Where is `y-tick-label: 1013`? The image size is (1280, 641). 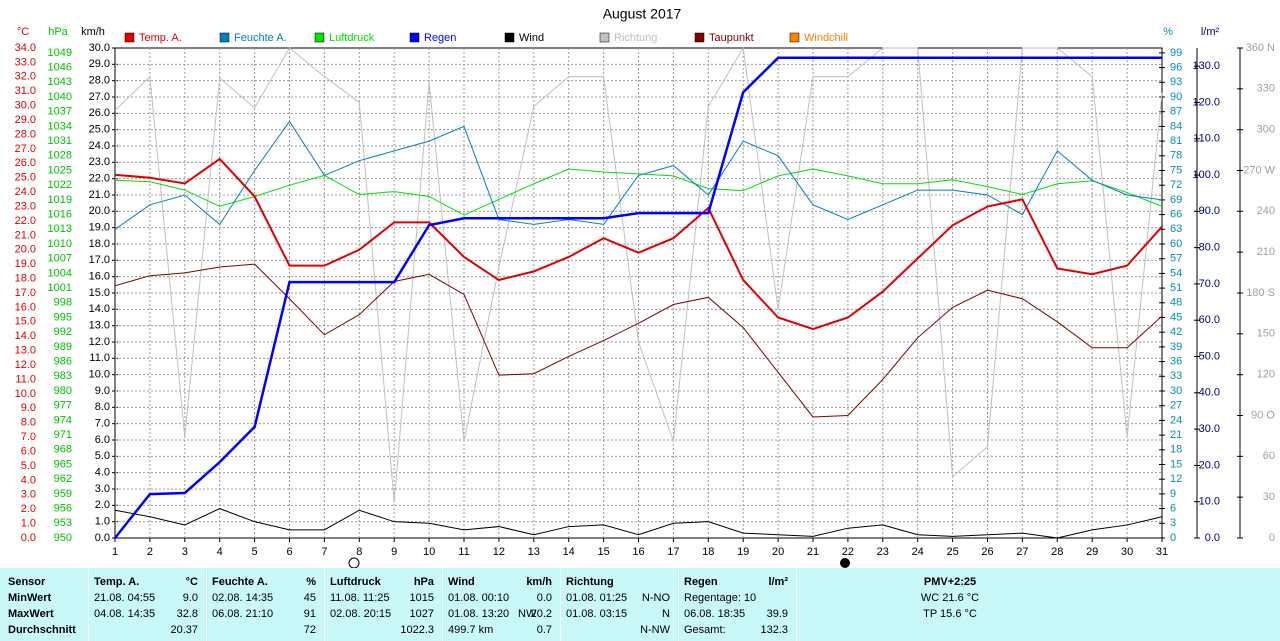 y-tick-label: 1013 is located at coordinates (60, 229).